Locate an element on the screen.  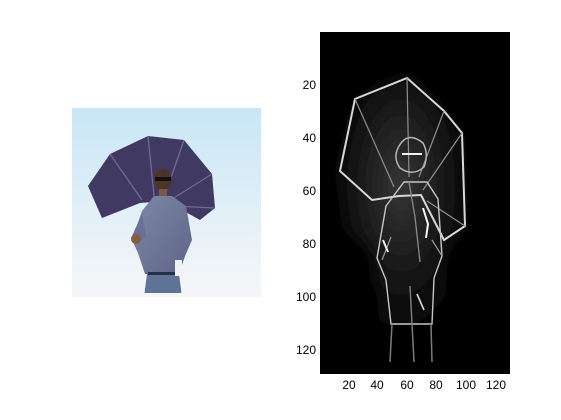
y-tick-label: 100 is located at coordinates (305, 297).